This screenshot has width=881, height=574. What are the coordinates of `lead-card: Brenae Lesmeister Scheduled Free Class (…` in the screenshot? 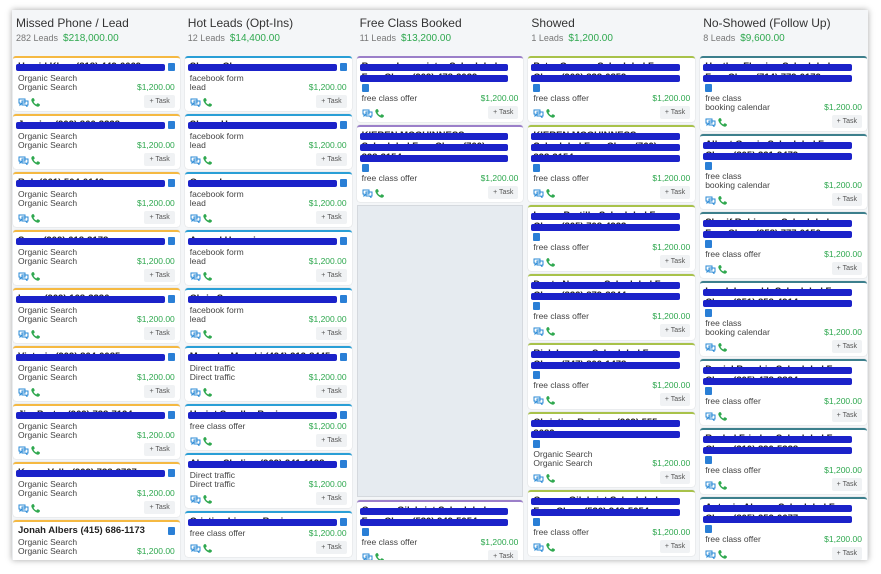 It's located at (440, 89).